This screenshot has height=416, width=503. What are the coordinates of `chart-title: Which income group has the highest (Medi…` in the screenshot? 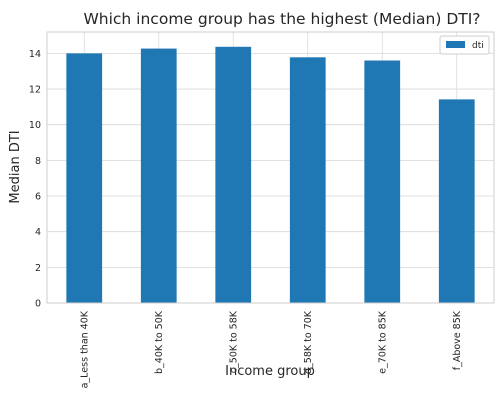 It's located at (281, 19).